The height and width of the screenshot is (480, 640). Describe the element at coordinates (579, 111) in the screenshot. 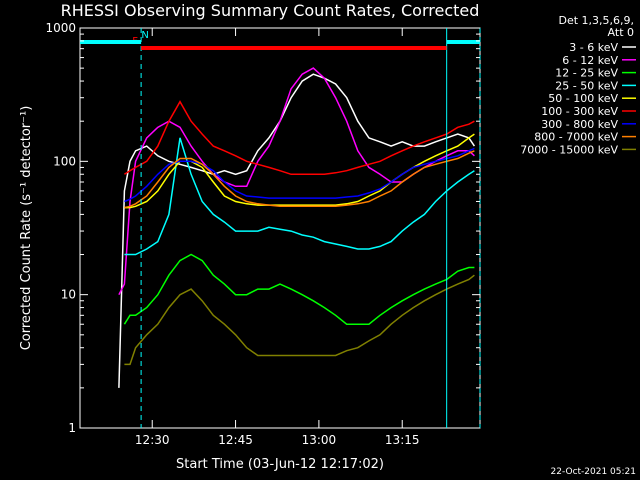

I see `legend-label: 100 - 300 keV` at that location.